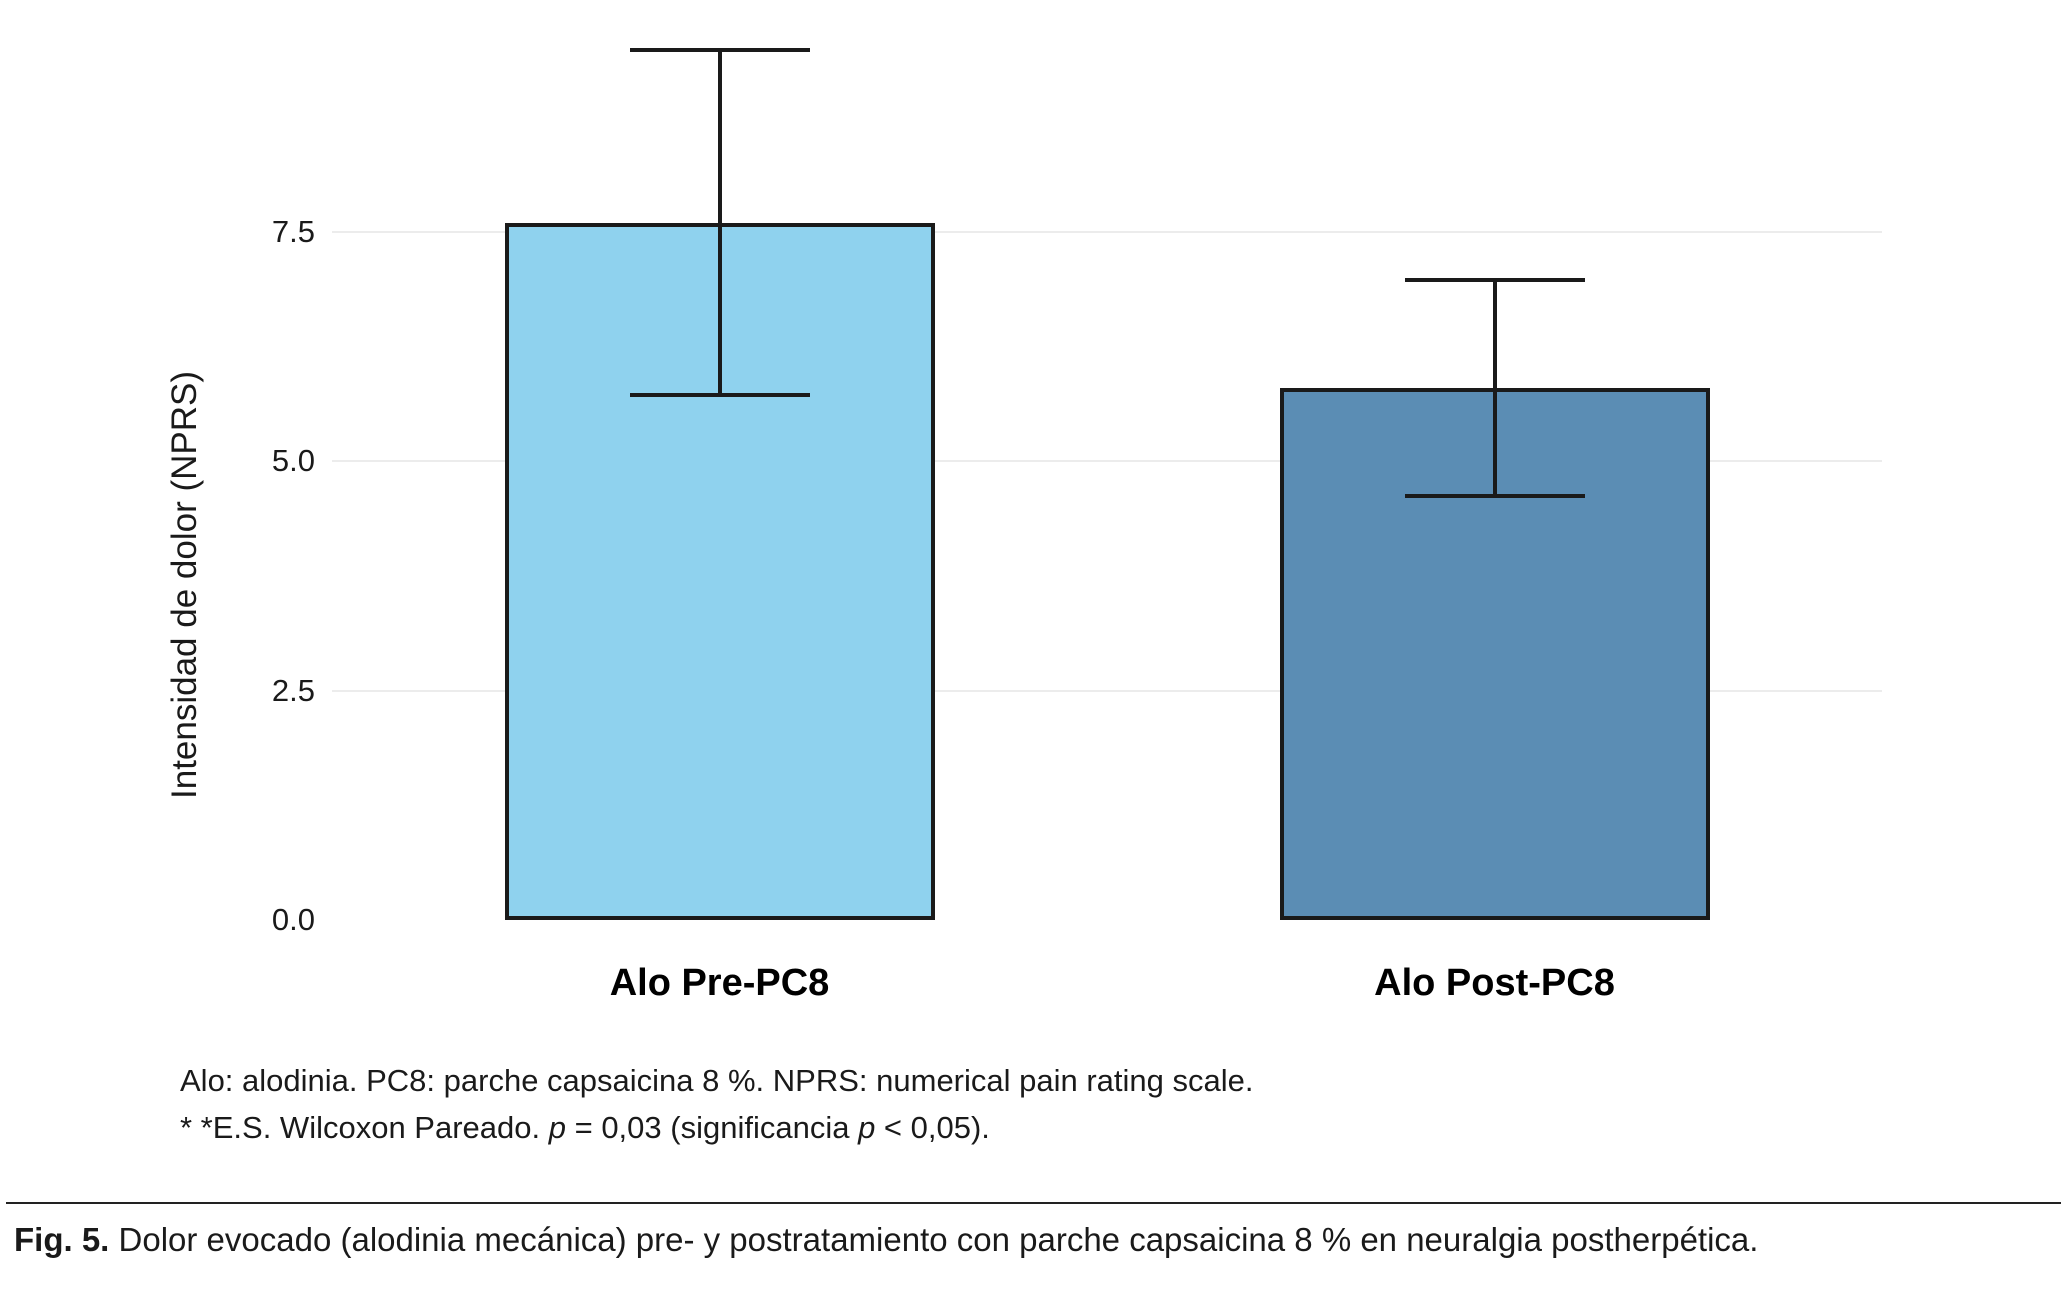 The width and height of the screenshot is (2067, 1297). What do you see at coordinates (364, 1127) in the screenshot?
I see `footnote-segment: * *E.S. Wilcoxon Pareado.` at bounding box center [364, 1127].